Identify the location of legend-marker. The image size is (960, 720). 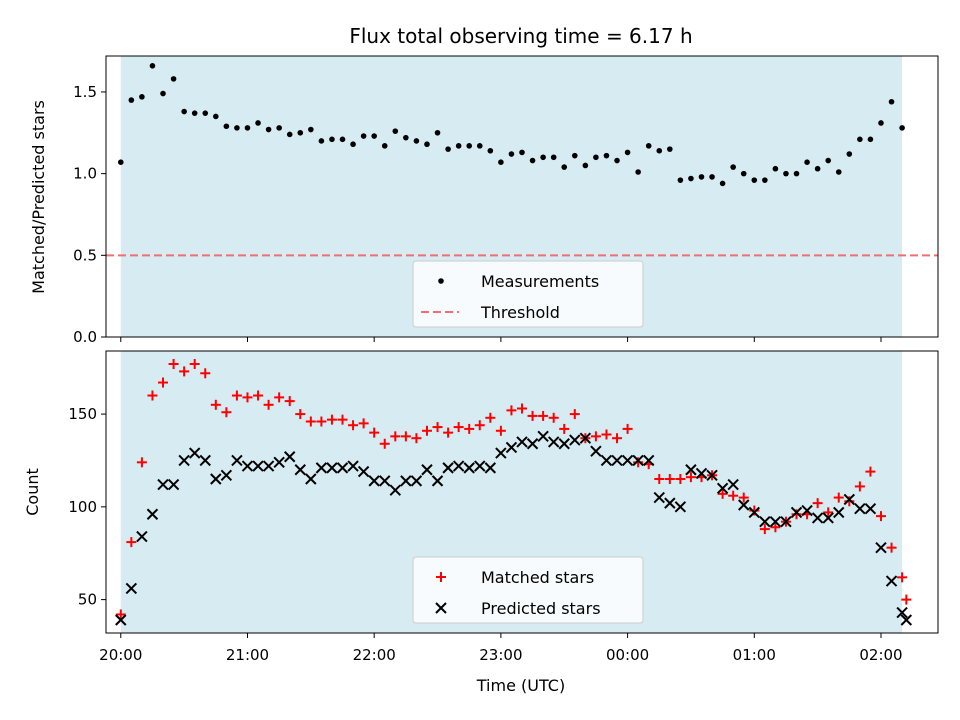
(441, 577).